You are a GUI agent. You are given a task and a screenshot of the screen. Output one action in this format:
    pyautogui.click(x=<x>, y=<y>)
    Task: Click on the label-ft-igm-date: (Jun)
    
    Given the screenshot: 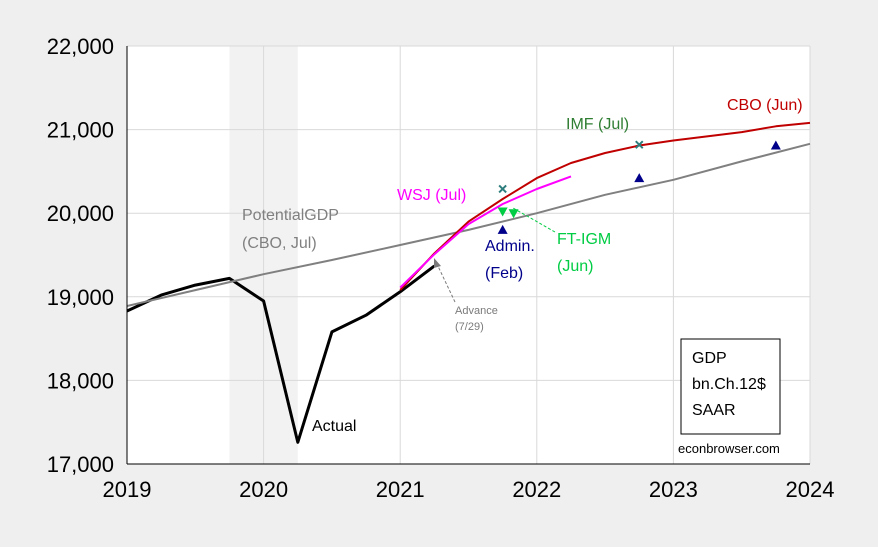 What is the action you would take?
    pyautogui.click(x=575, y=266)
    